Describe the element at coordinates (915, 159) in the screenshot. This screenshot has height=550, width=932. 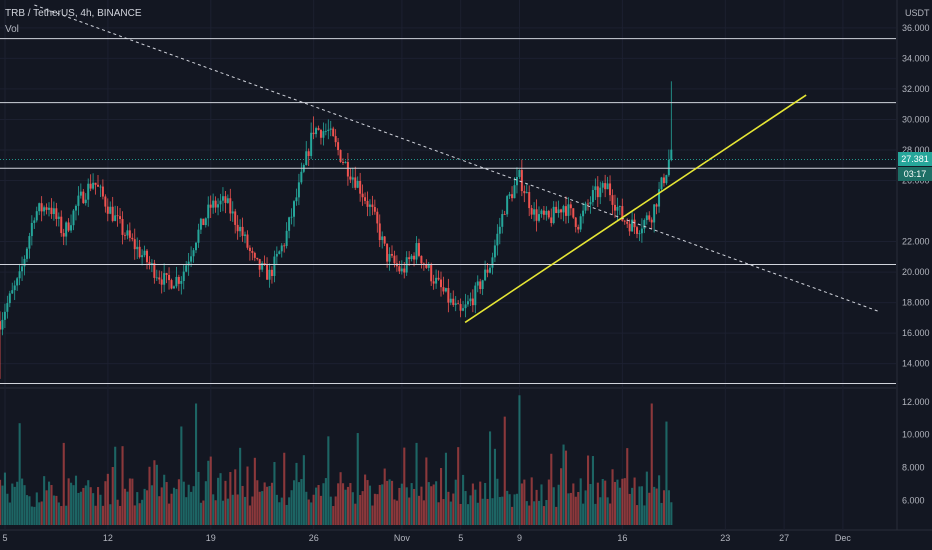
I see `current-price-badge: 27.381` at that location.